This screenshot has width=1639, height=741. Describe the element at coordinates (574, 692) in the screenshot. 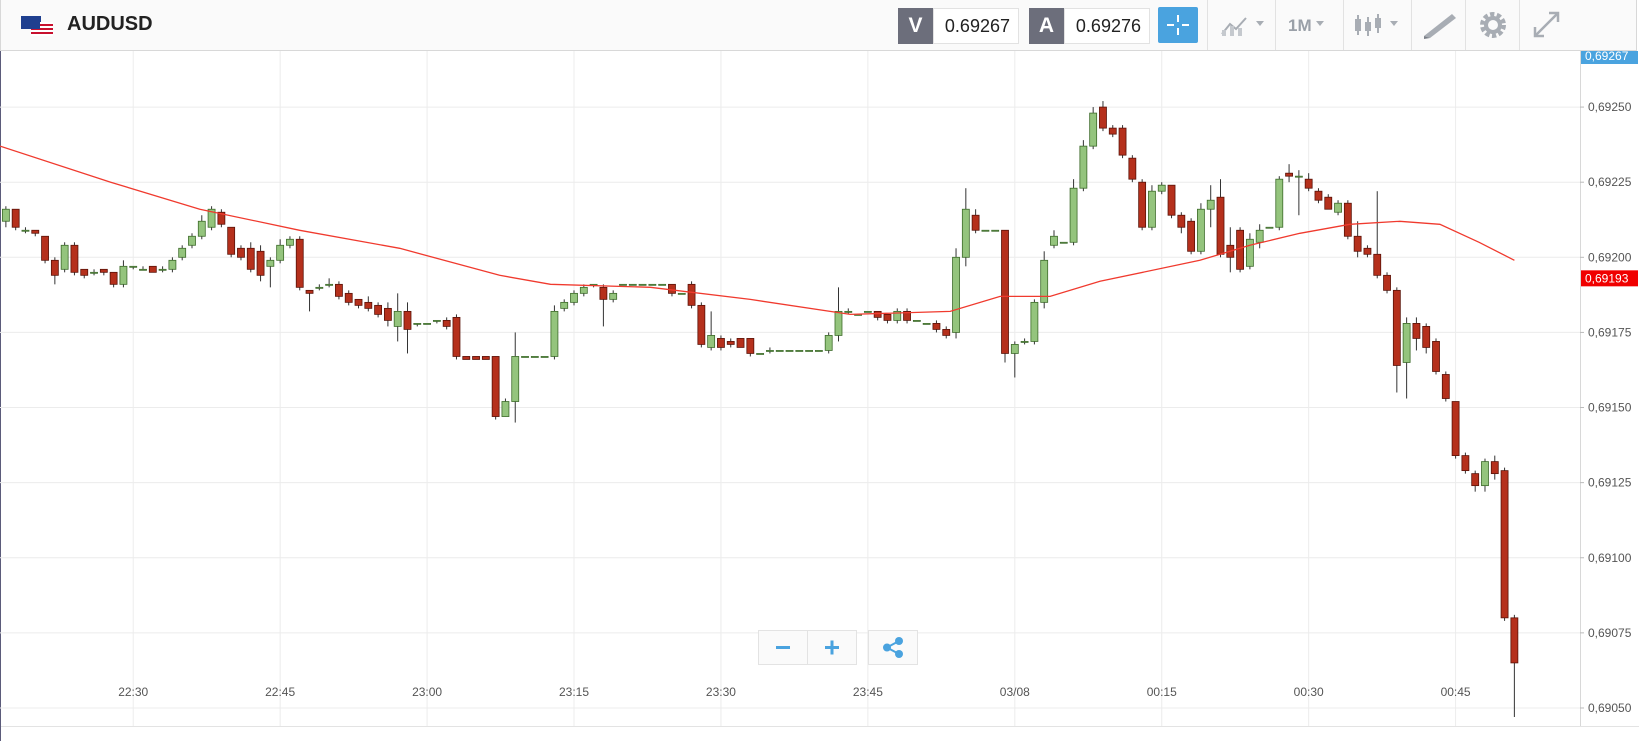

I see `x-tick-label: 23:15` at that location.